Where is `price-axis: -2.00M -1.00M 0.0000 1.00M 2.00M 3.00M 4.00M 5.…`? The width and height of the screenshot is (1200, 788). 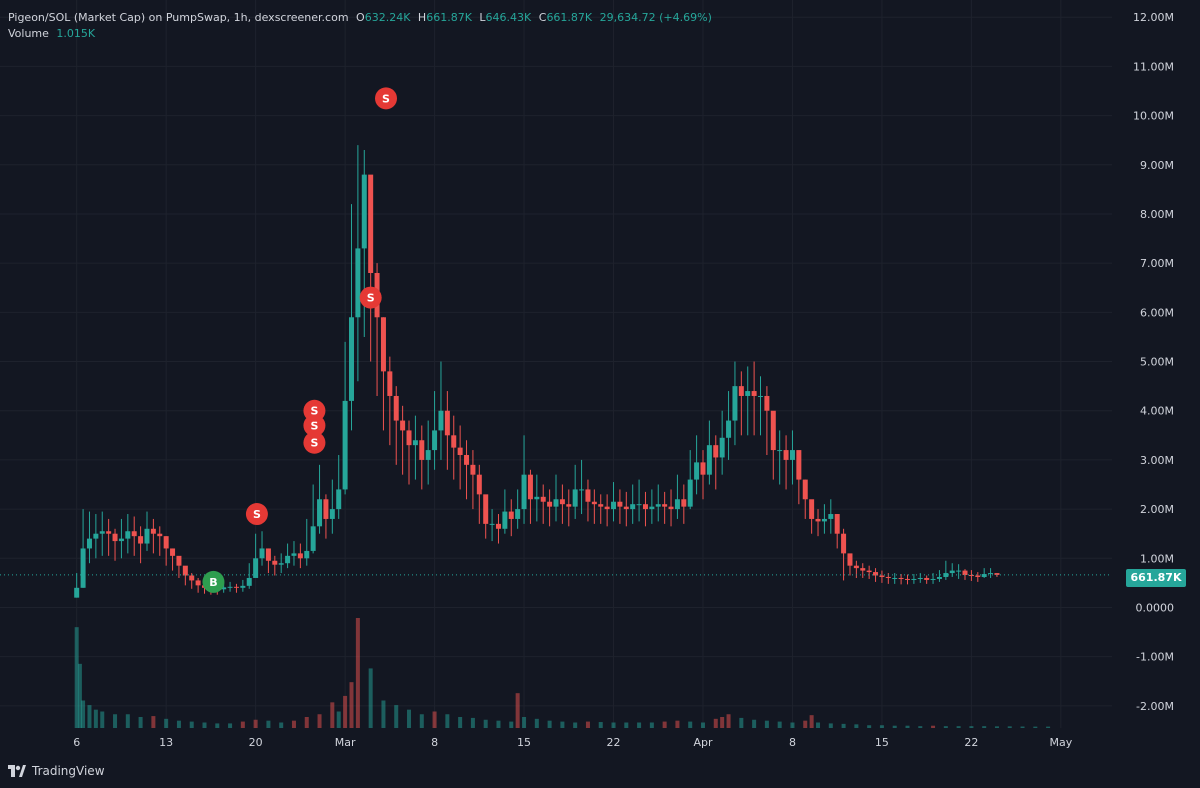 price-axis: -2.00M -1.00M 0.0000 1.00M 2.00M 3.00M 4.00M 5.… is located at coordinates (1153, 362).